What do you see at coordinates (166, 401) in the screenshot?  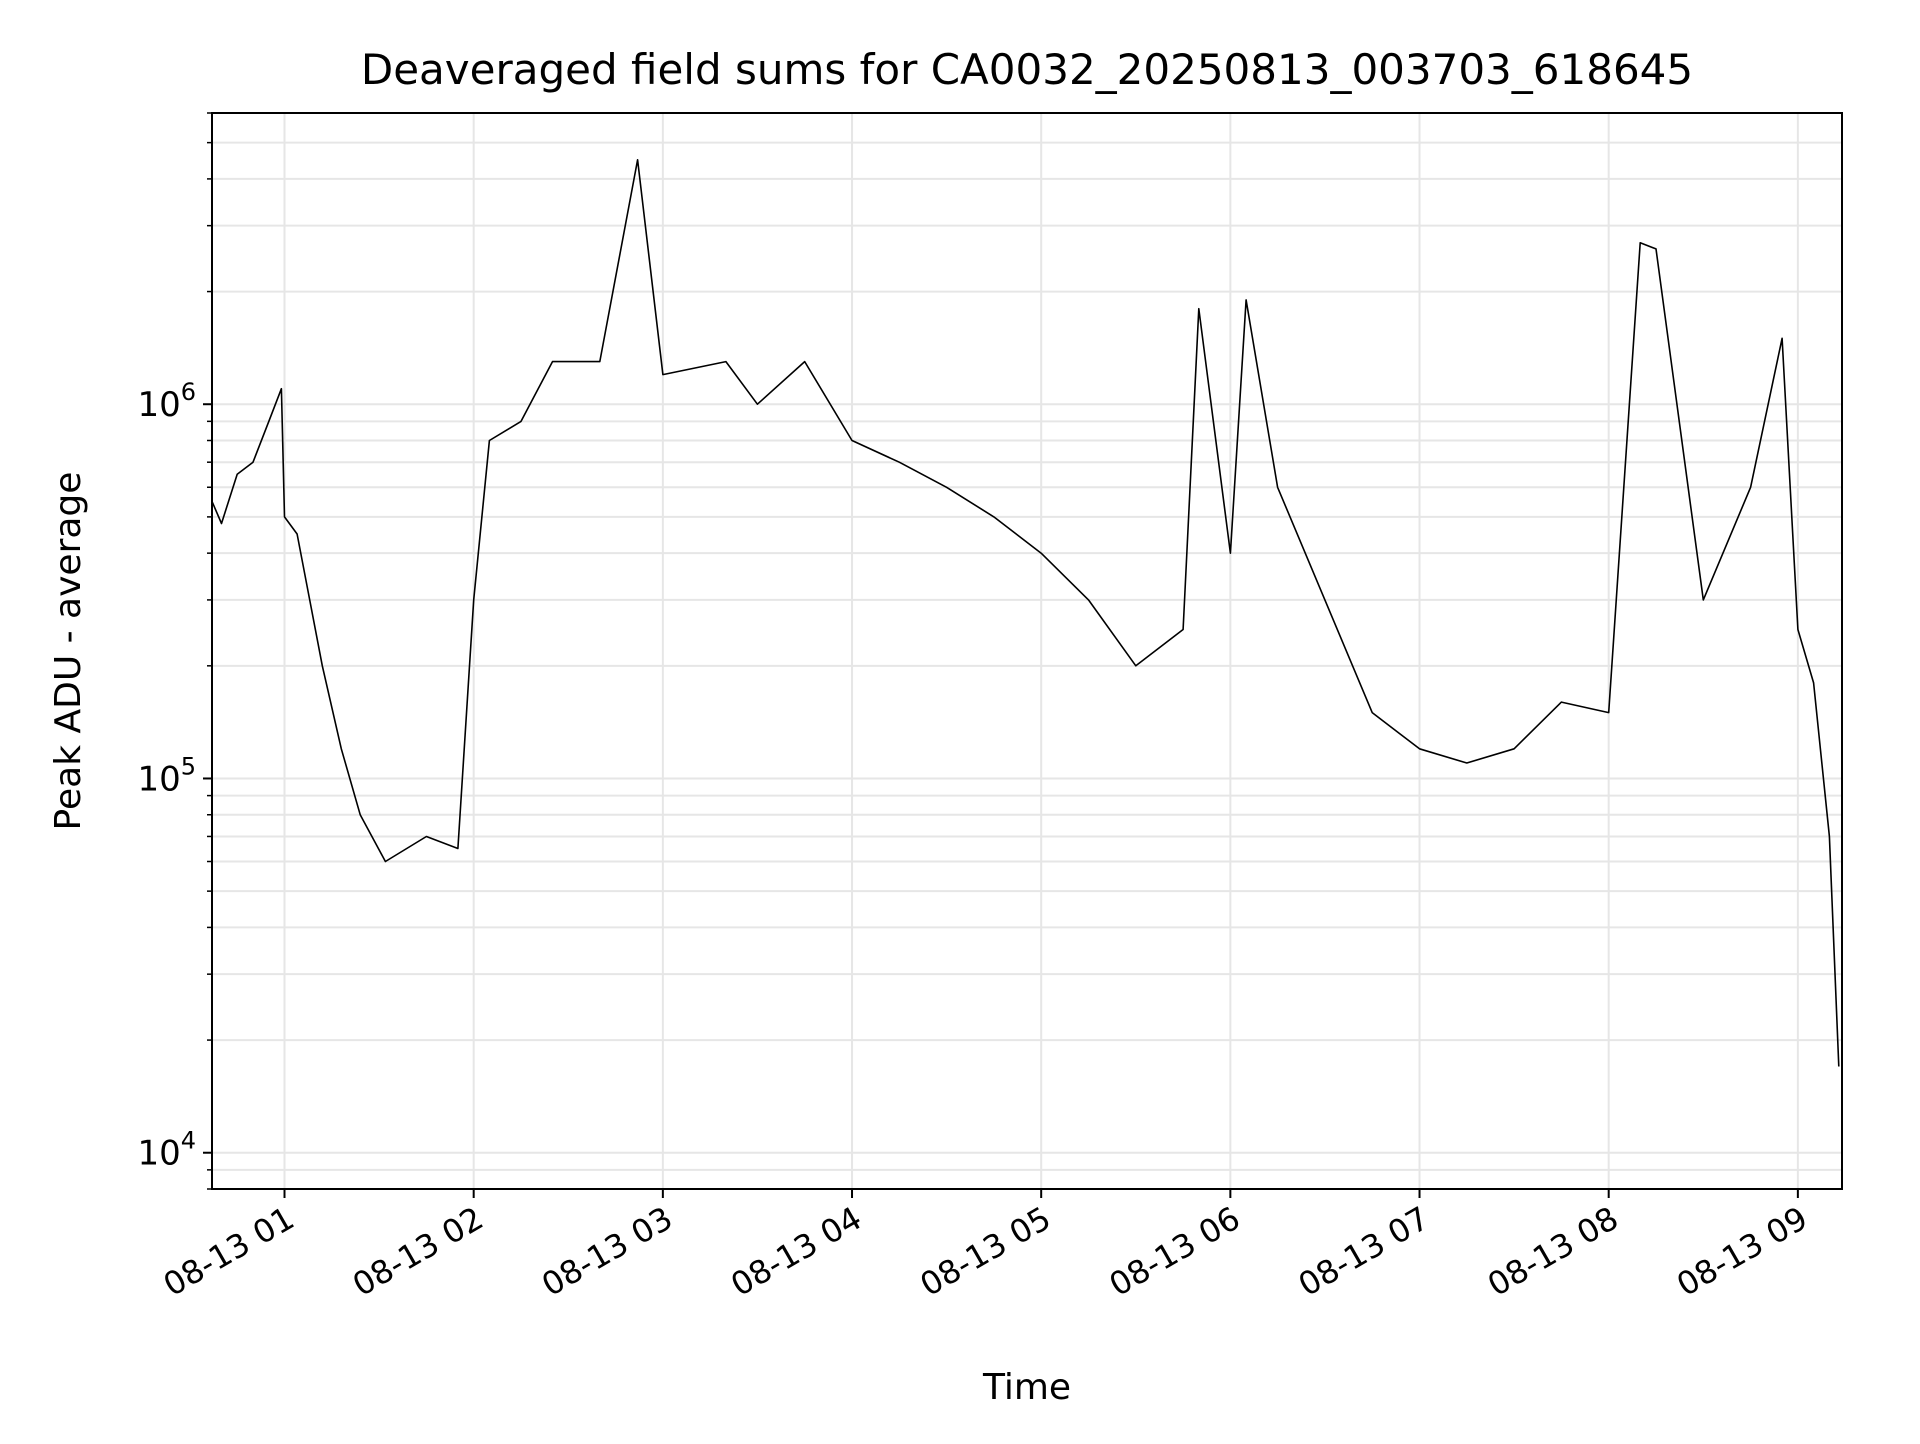 I see `y-tick-label: 10⁶` at bounding box center [166, 401].